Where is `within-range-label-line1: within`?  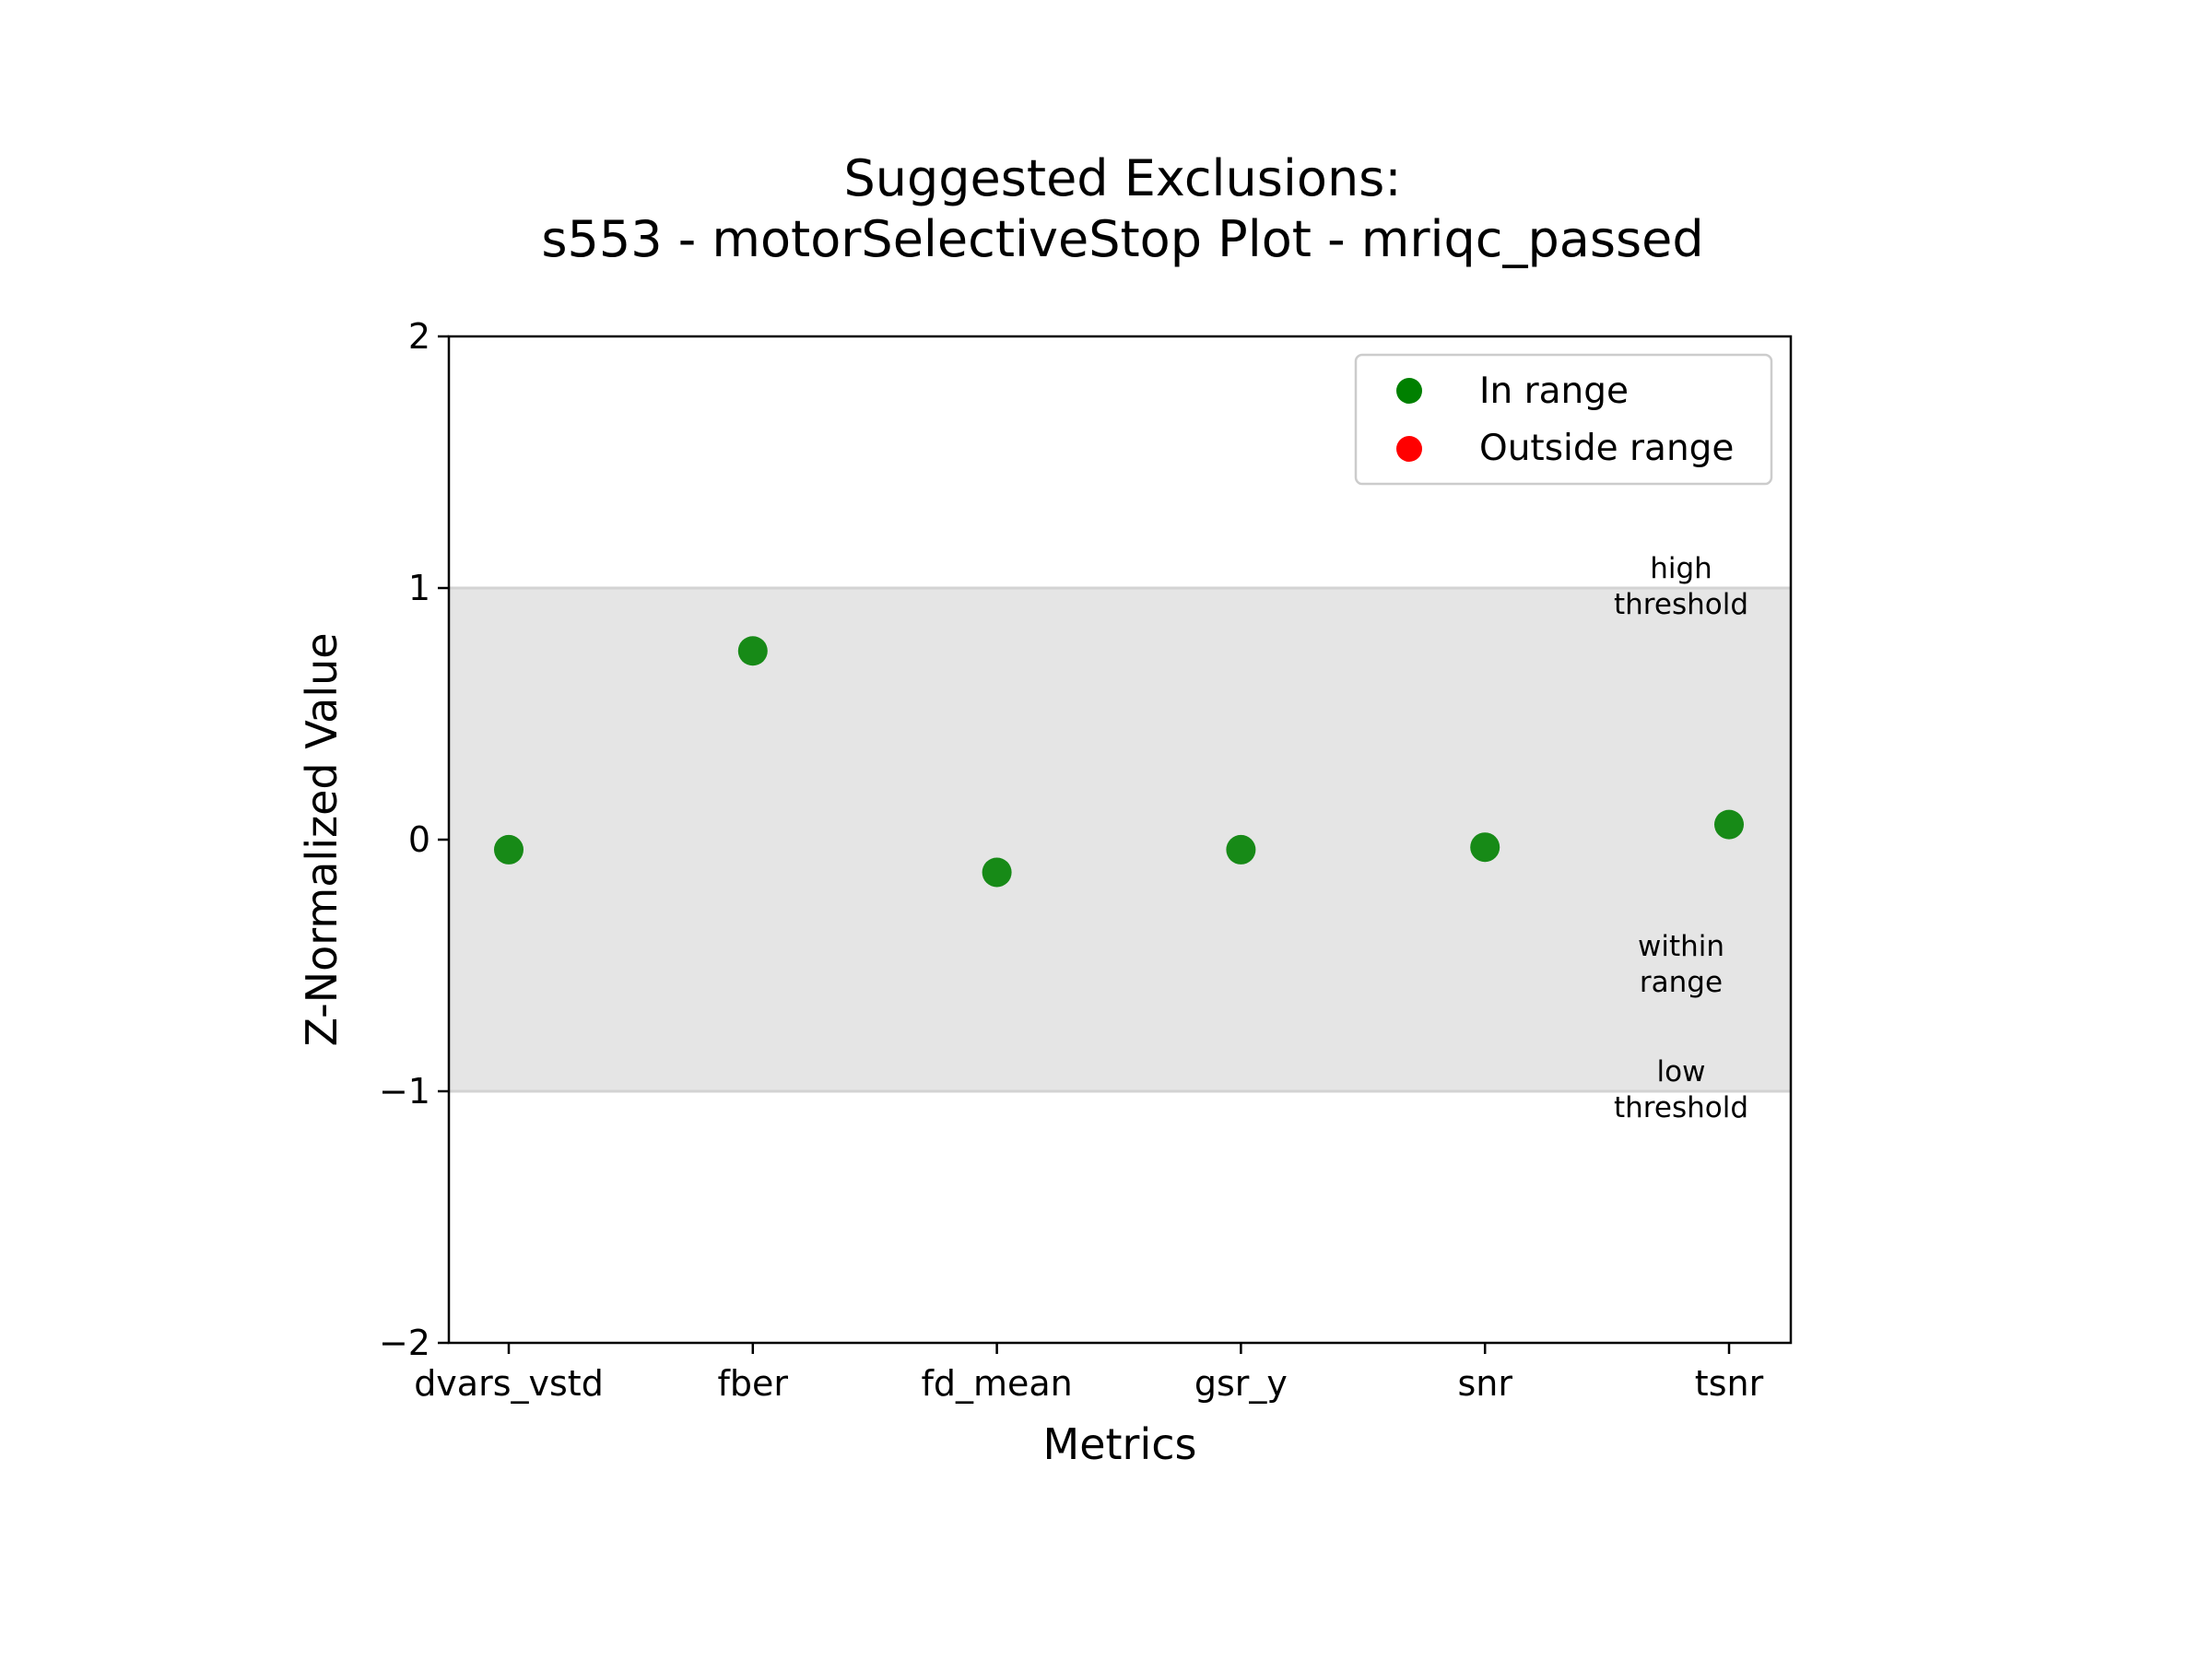 within-range-label-line1: within is located at coordinates (1681, 946).